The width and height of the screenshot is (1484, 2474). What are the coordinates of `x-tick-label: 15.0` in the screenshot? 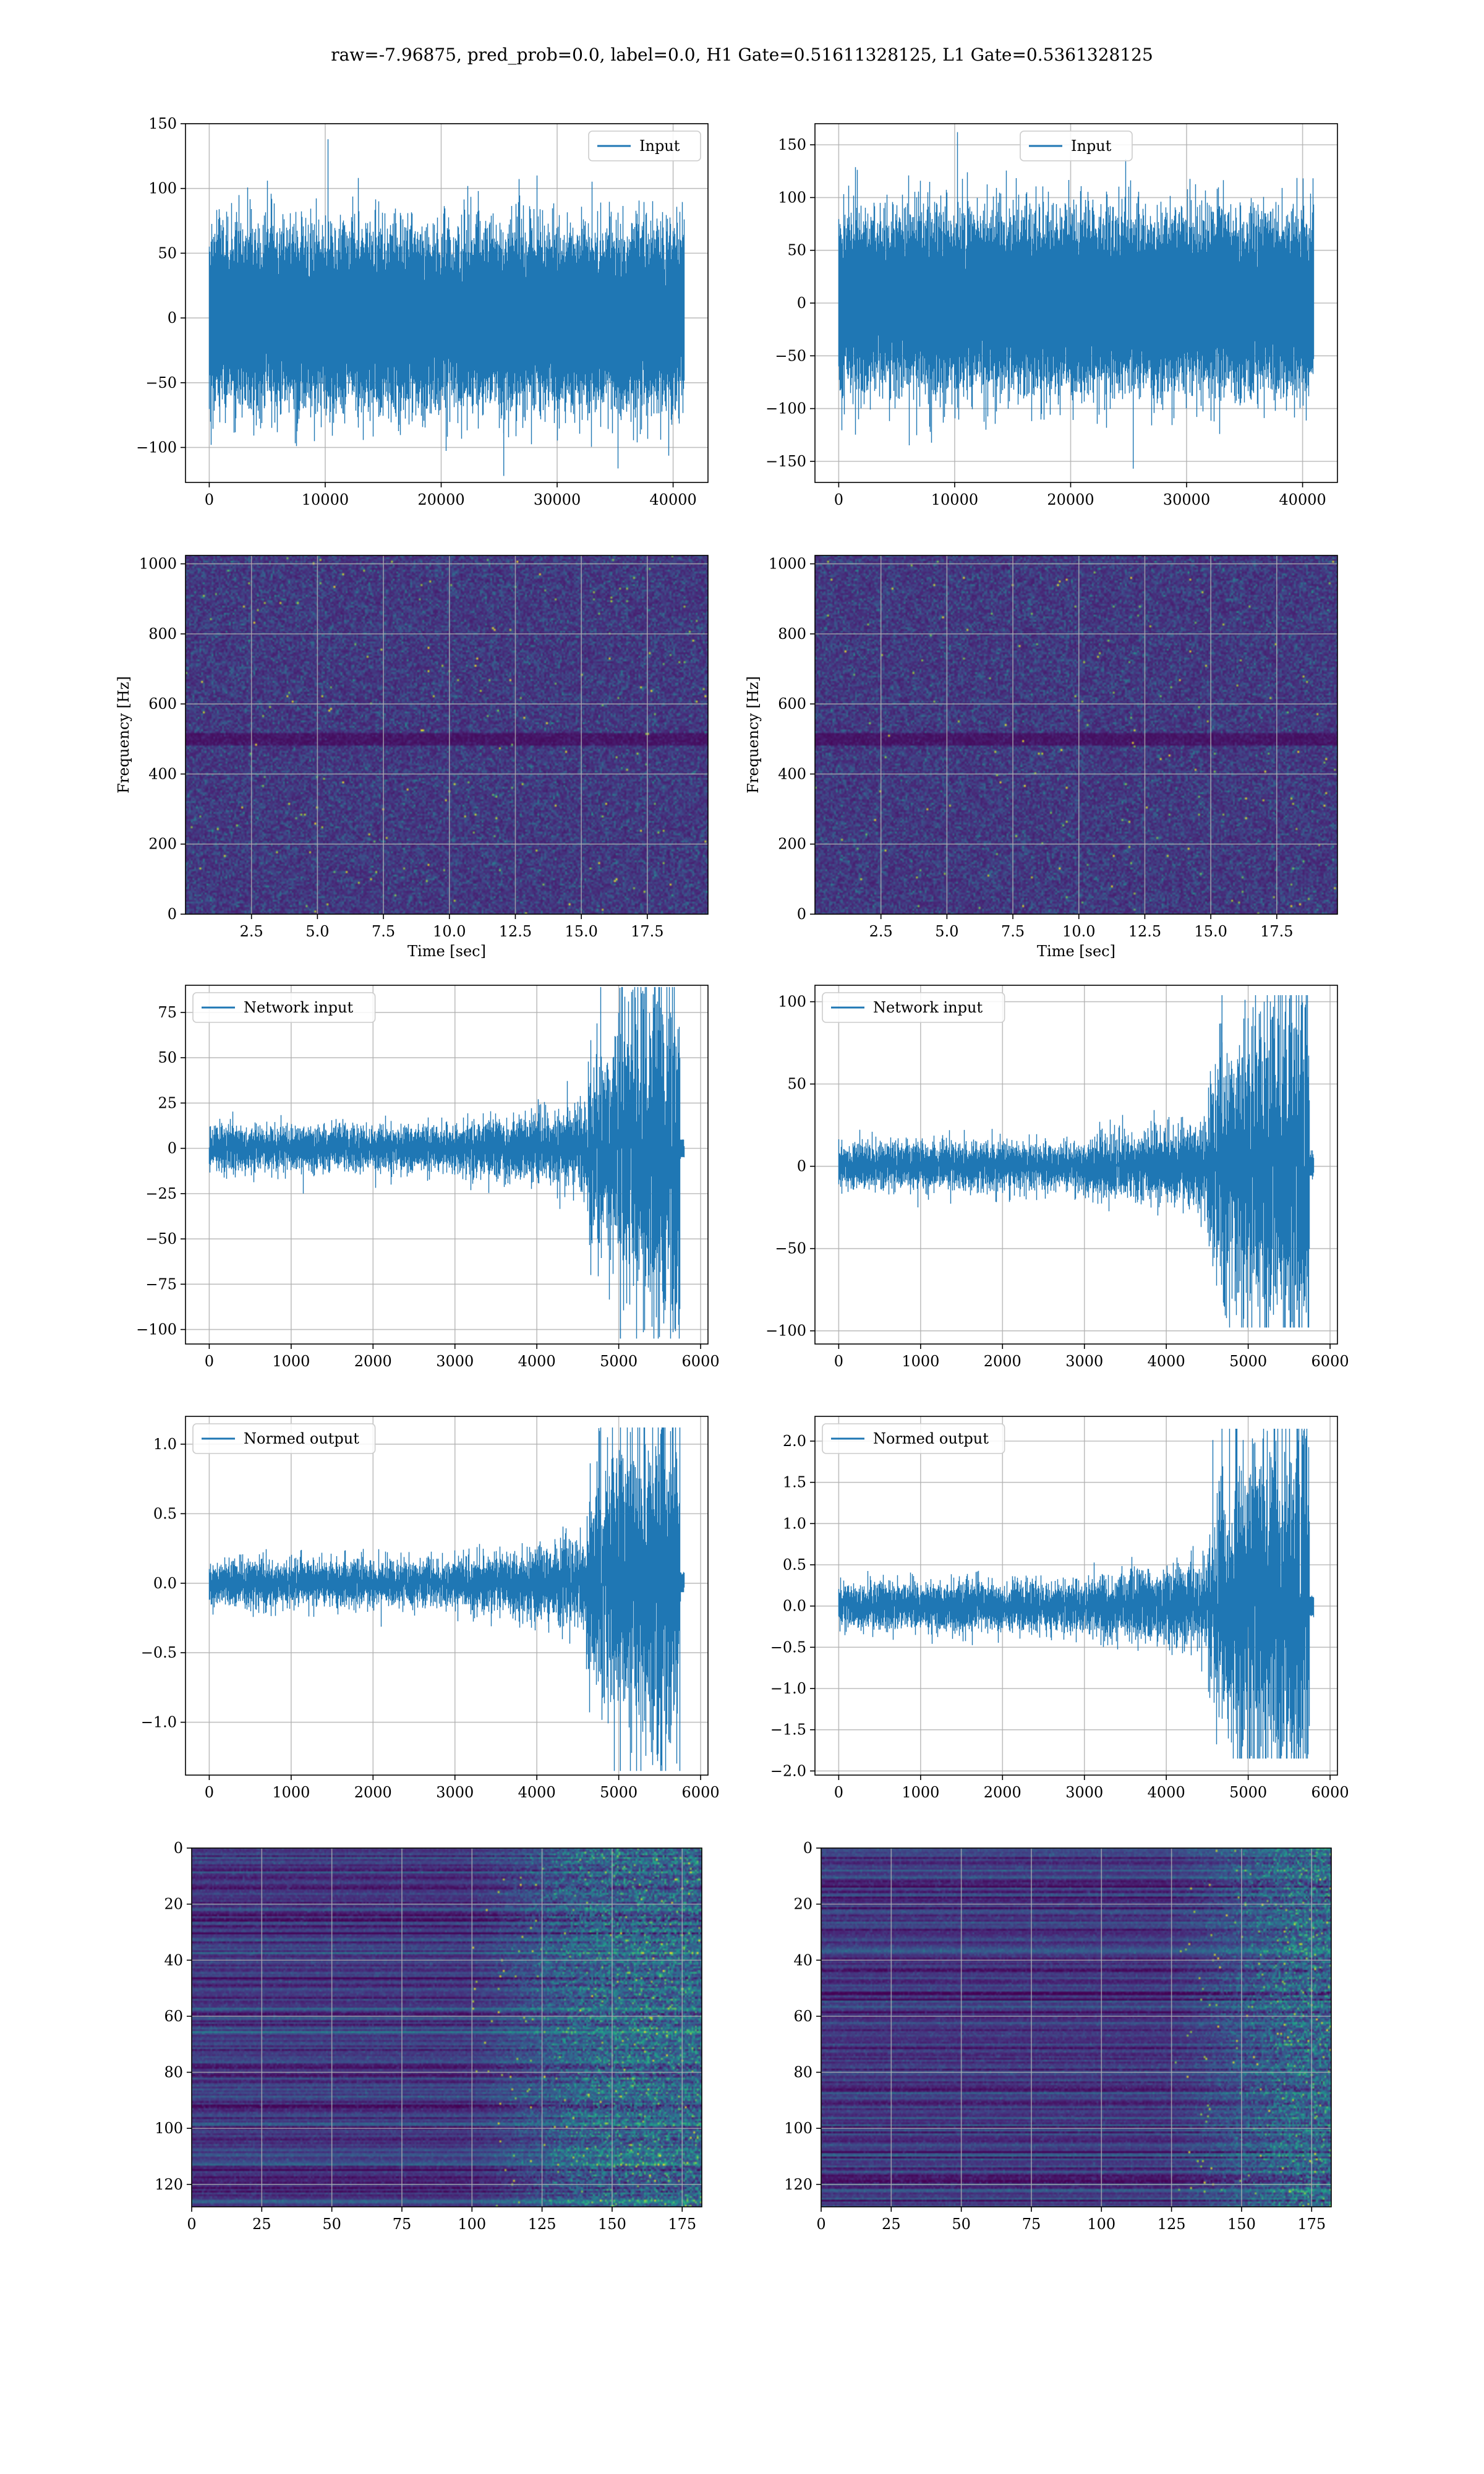 It's located at (1210, 931).